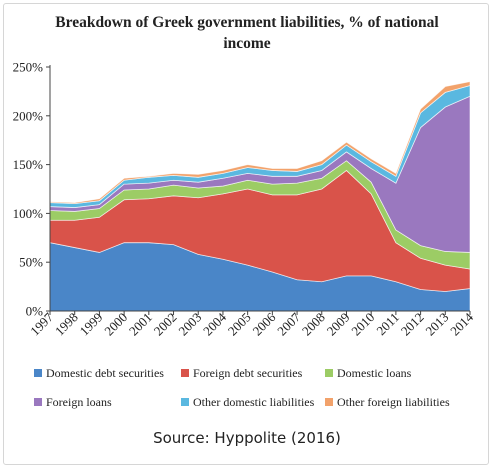  I want to click on legend-label: Domestic debt securities, so click(105, 373).